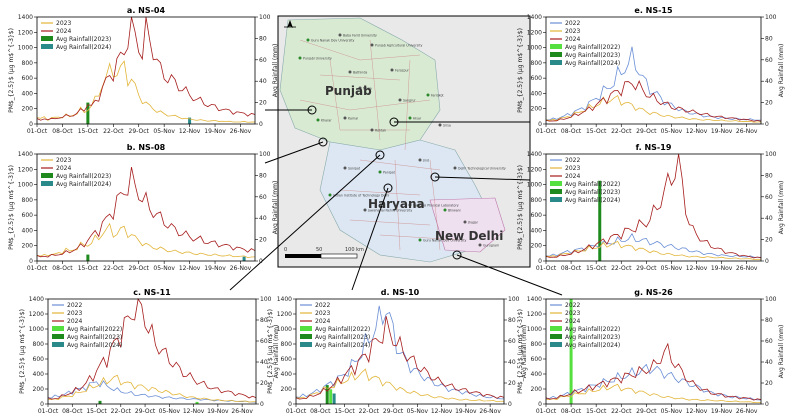  What do you see at coordinates (353, 119) in the screenshot?
I see `map-place-label: Karnal` at bounding box center [353, 119].